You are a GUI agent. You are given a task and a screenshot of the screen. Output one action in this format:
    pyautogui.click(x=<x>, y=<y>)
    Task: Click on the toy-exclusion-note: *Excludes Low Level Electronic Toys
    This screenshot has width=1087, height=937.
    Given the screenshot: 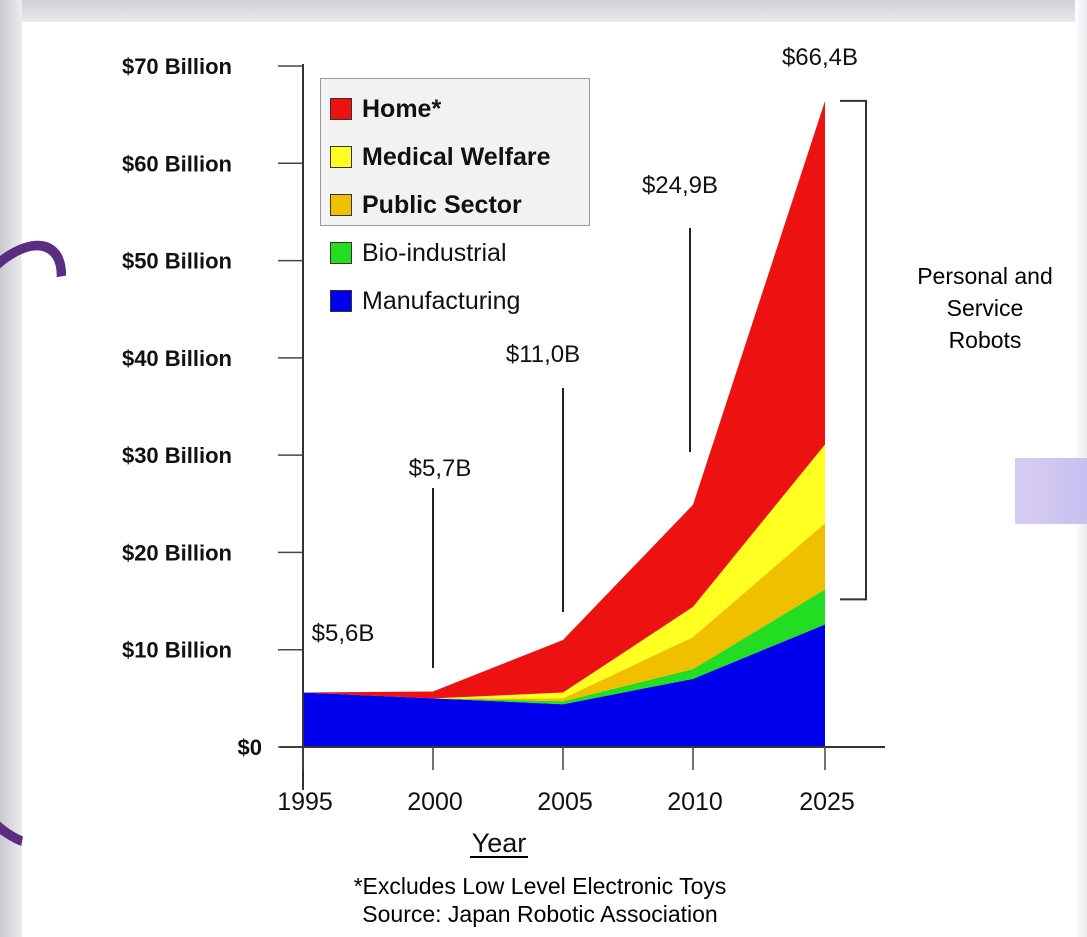 What is the action you would take?
    pyautogui.click(x=540, y=886)
    